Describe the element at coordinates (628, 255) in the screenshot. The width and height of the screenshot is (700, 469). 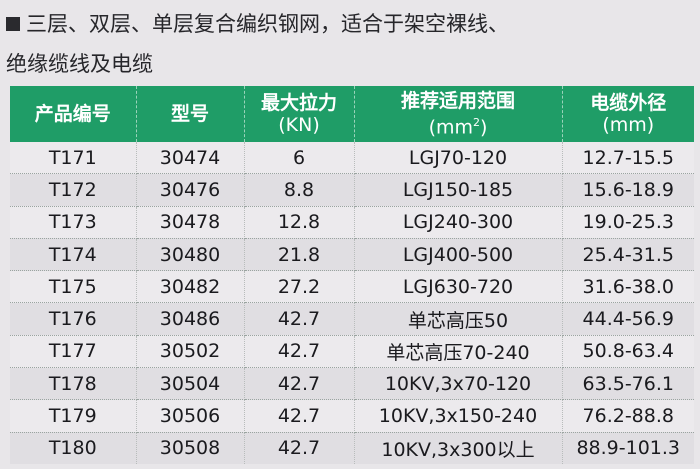
I see `cell-diameter: 25.4-31.5` at that location.